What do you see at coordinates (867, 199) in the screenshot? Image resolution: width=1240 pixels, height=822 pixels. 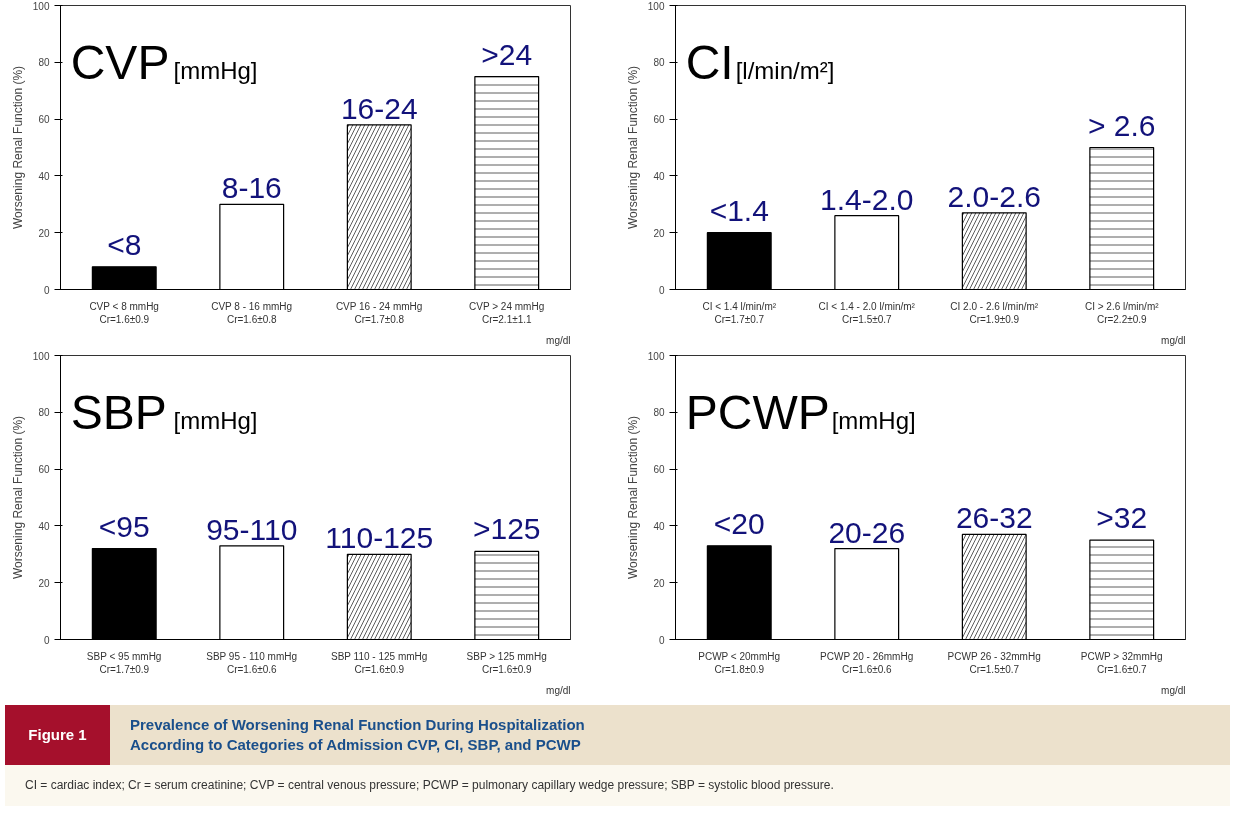 I see `data-label: 1.4-2.0` at bounding box center [867, 199].